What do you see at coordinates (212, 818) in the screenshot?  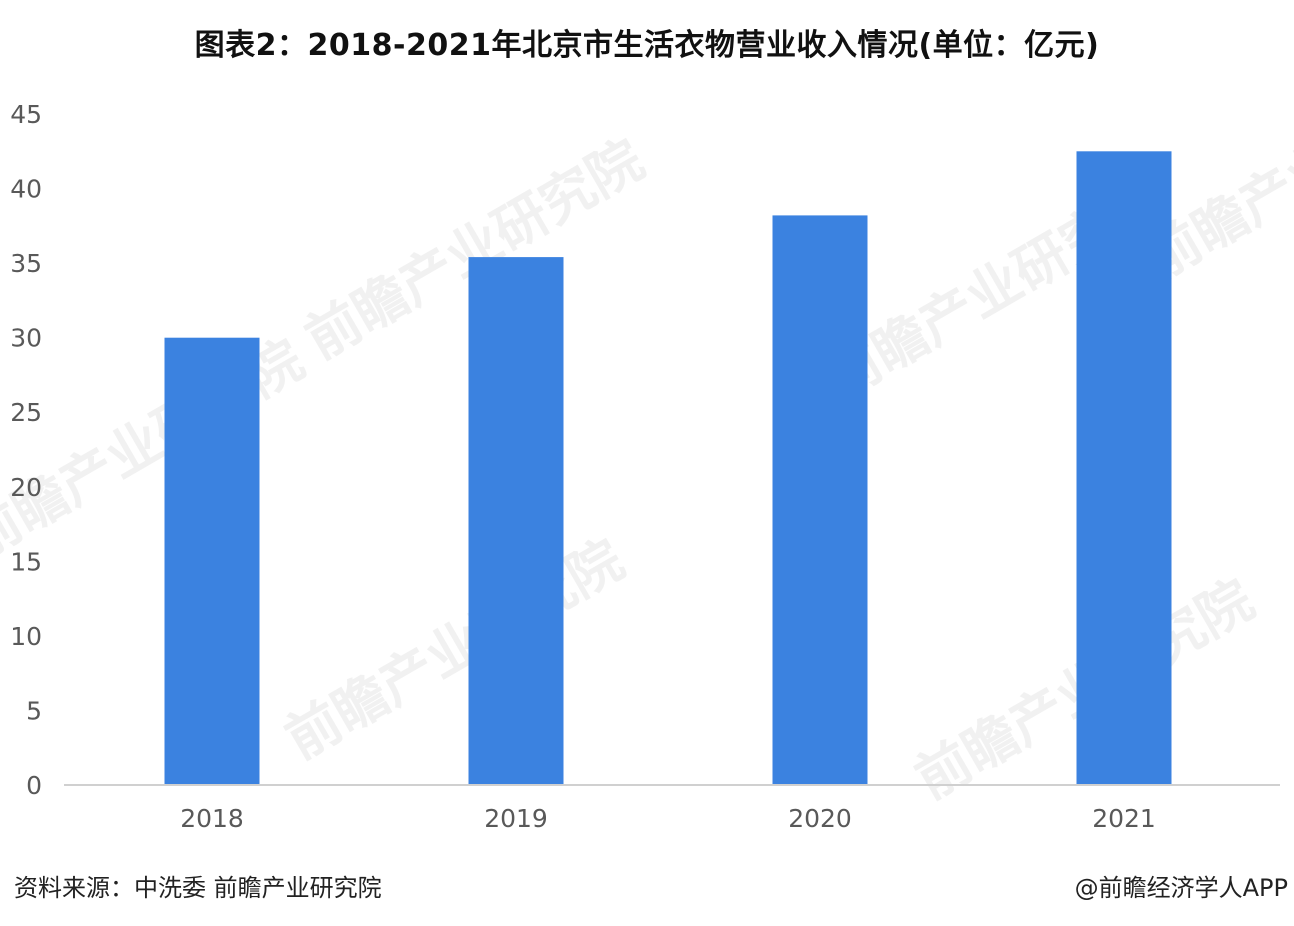 I see `x-tick-label-2018: 2018` at bounding box center [212, 818].